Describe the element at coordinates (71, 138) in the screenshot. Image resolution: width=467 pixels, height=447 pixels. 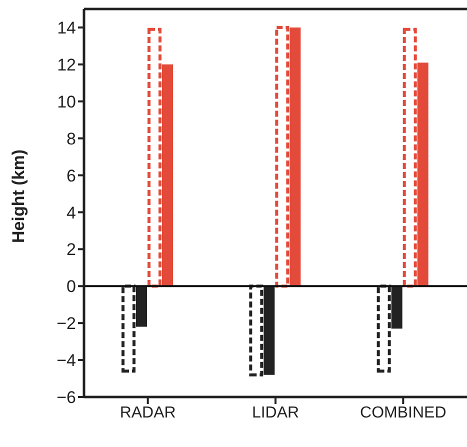
I see `y-tick-label: 8` at that location.